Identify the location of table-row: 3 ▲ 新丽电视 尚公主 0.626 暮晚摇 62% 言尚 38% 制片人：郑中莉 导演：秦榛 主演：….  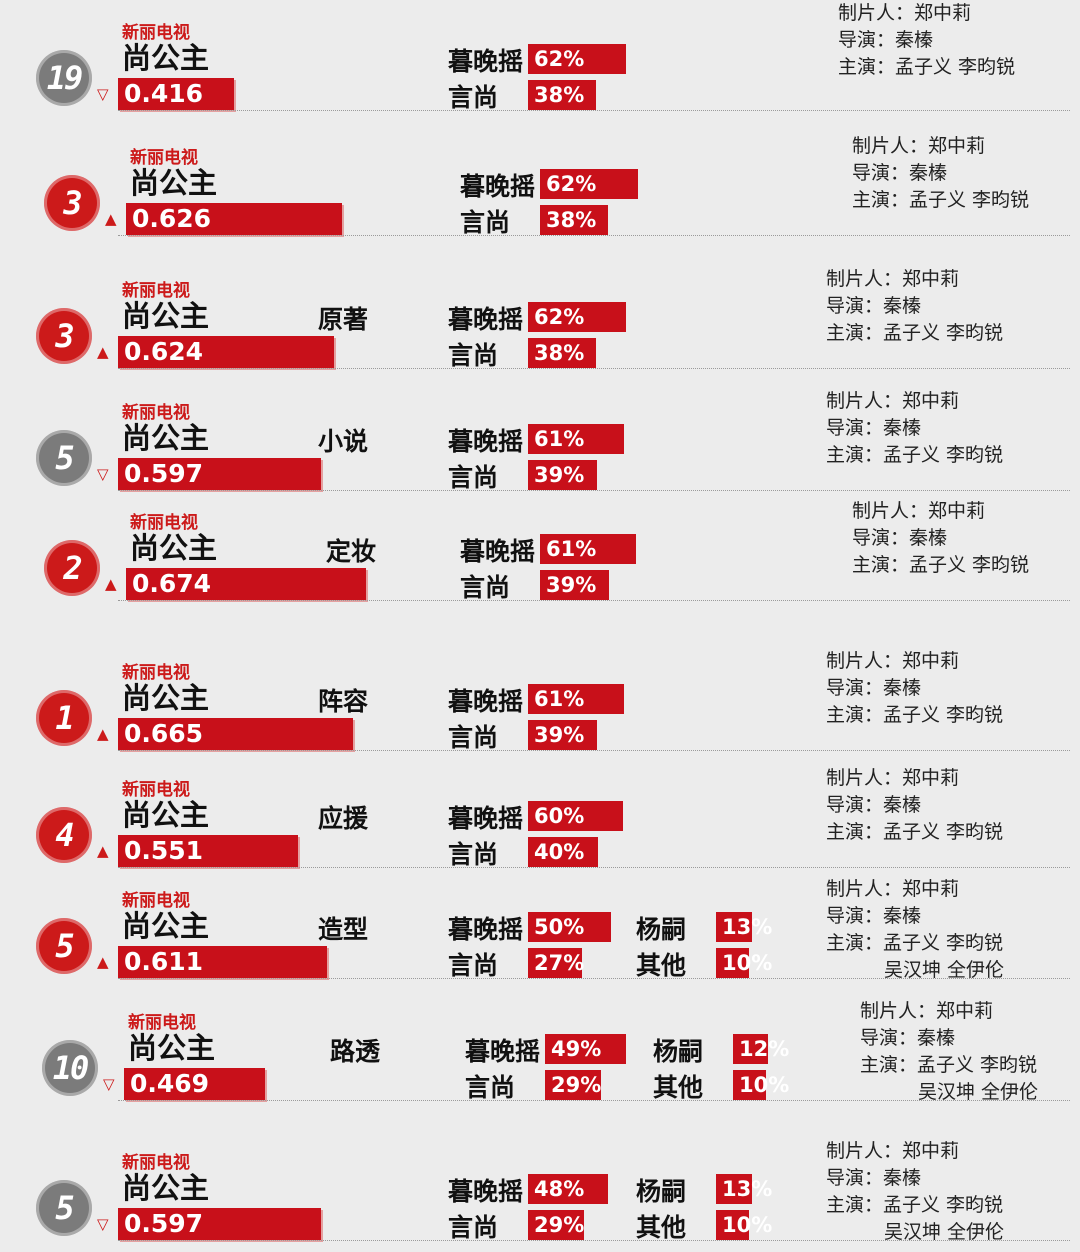
(540, 185).